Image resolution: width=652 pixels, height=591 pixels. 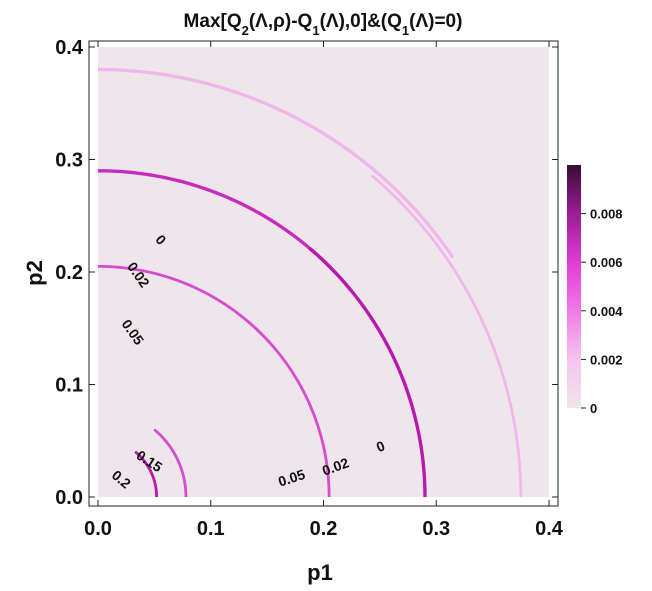 I want to click on colorbar-tick-label: 0.002, so click(x=606, y=359).